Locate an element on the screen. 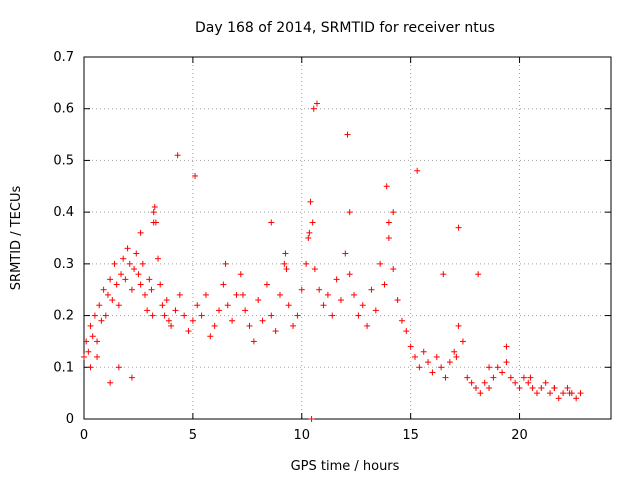 Image resolution: width=640 pixels, height=480 pixels. y-tick-label: 0.2 is located at coordinates (63, 316).